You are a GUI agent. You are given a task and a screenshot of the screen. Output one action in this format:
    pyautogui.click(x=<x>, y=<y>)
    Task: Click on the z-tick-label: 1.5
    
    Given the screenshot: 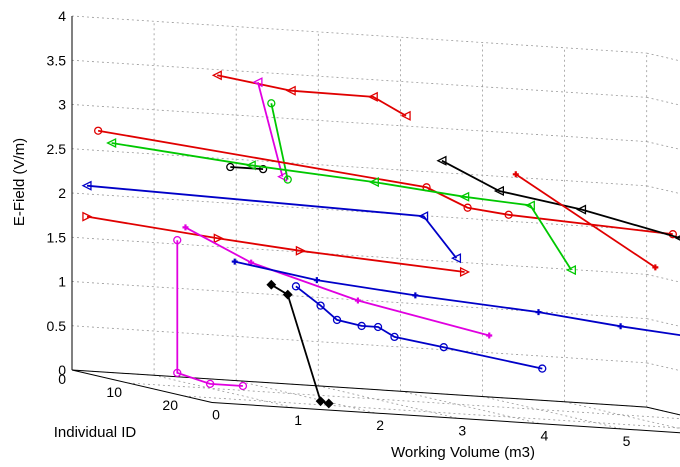 What is the action you would take?
    pyautogui.click(x=57, y=237)
    